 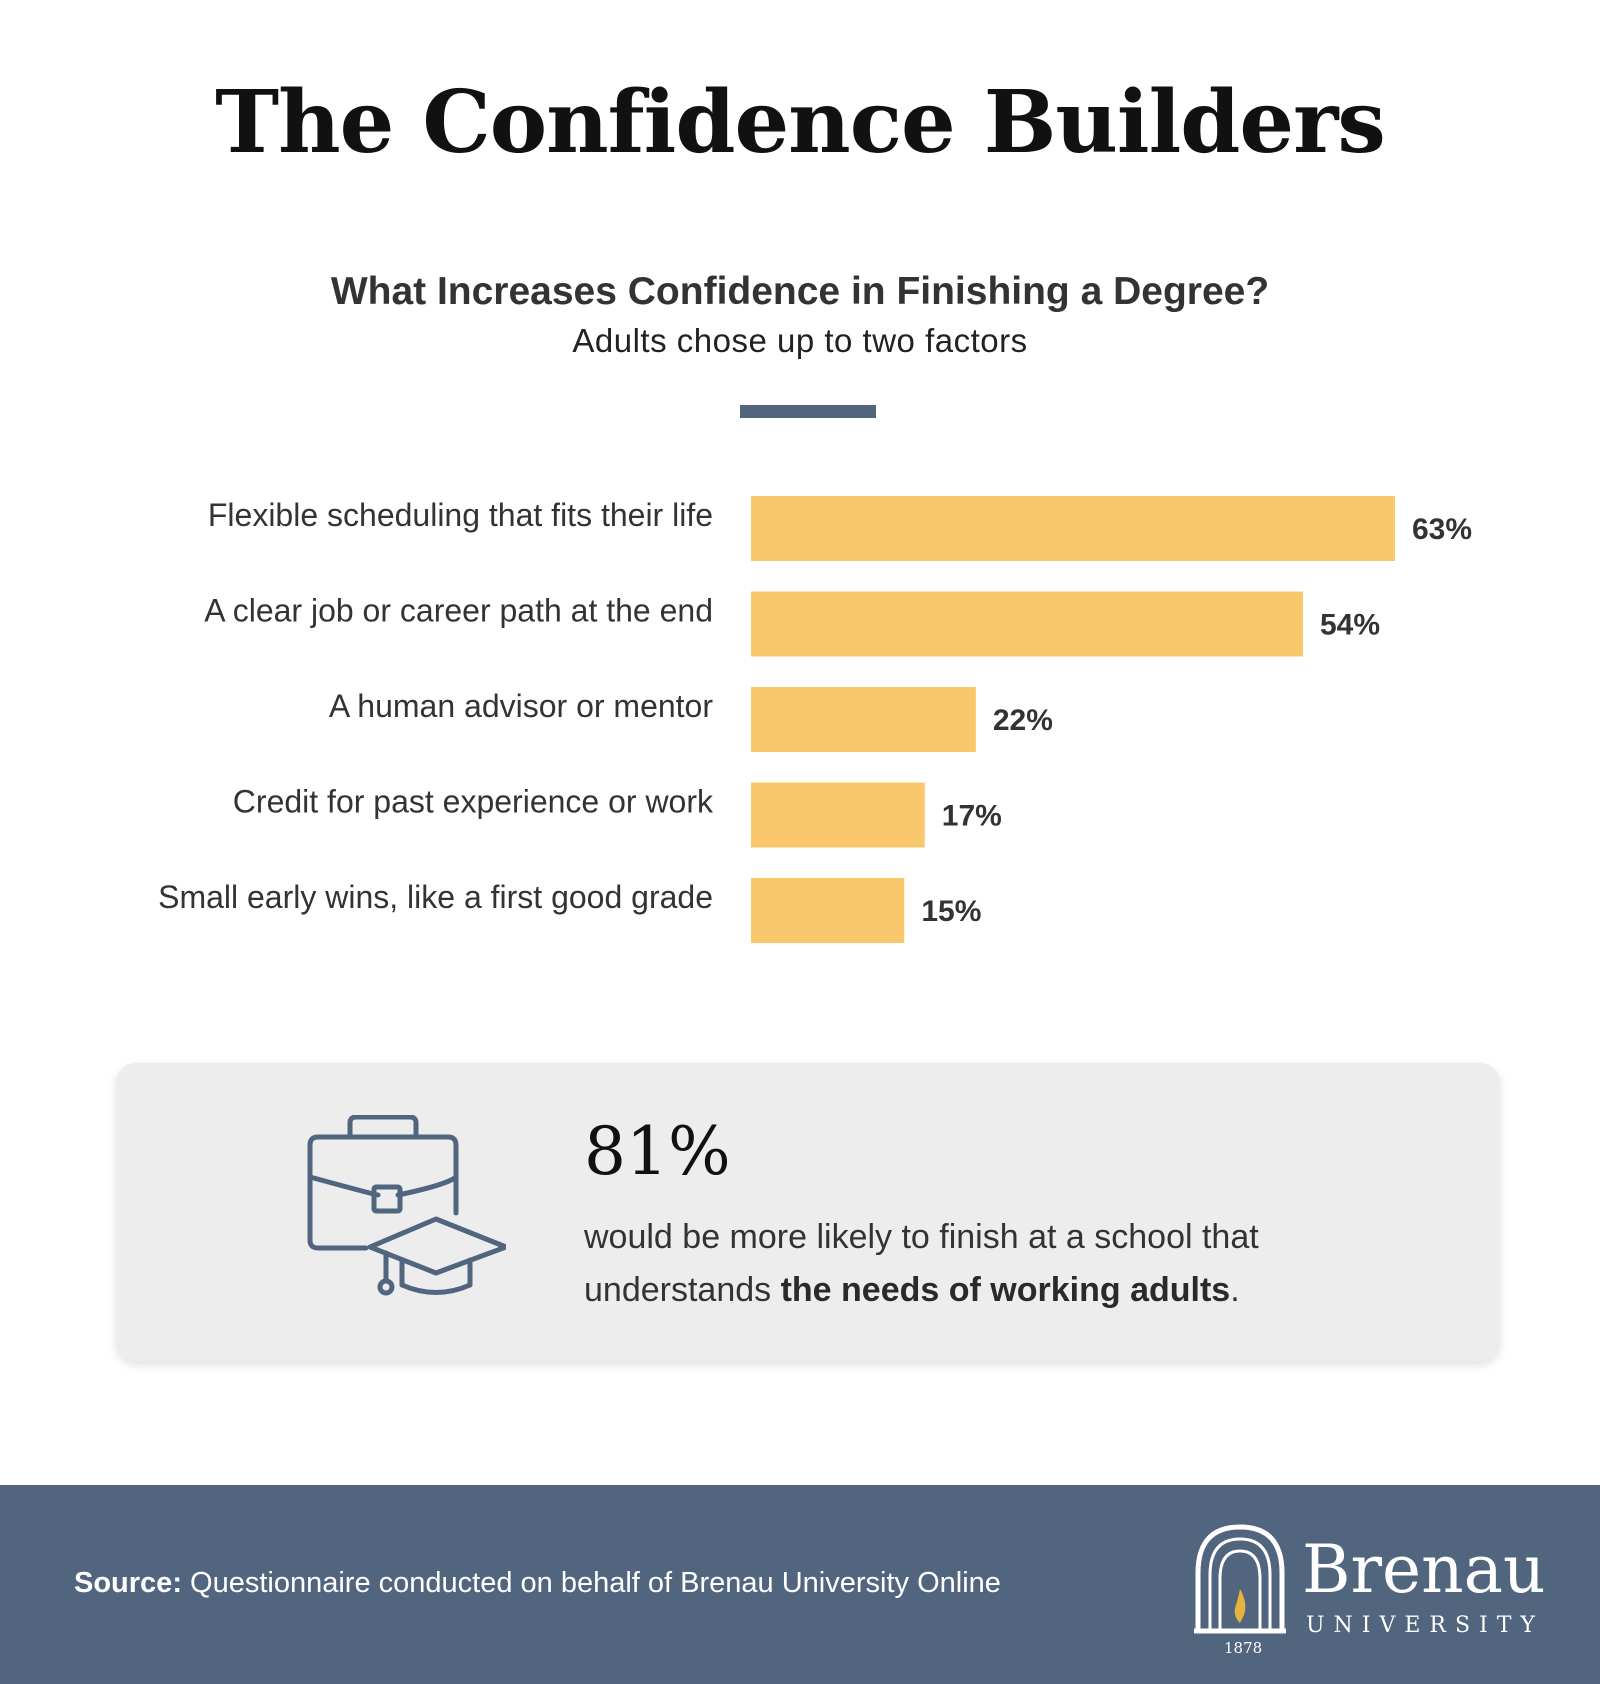 I want to click on stat-value: 81%, so click(x=657, y=1151).